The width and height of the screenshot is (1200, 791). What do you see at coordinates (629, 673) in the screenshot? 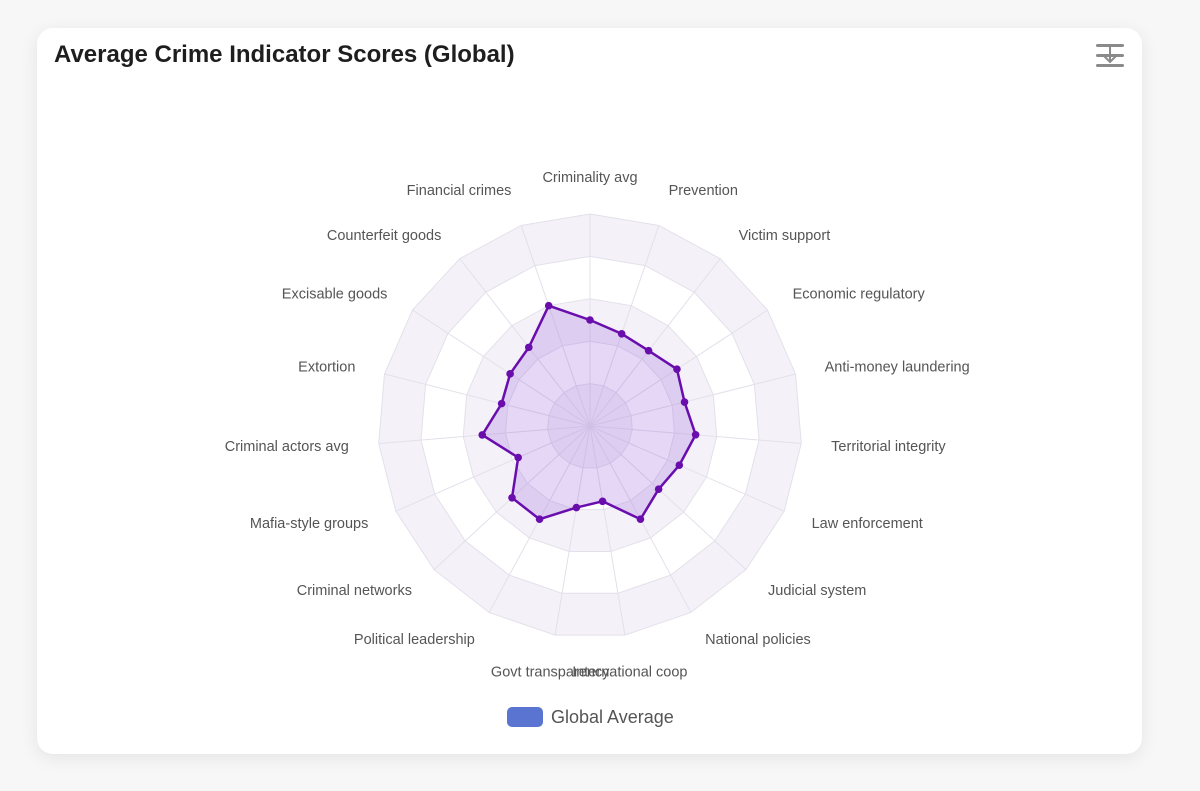
I see `axis-label: International coop` at bounding box center [629, 673].